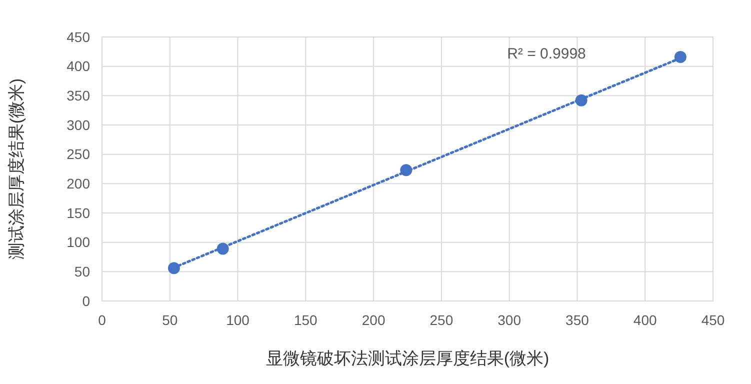 The width and height of the screenshot is (751, 384). Describe the element at coordinates (82, 272) in the screenshot. I see `y-tick-label: 50` at that location.